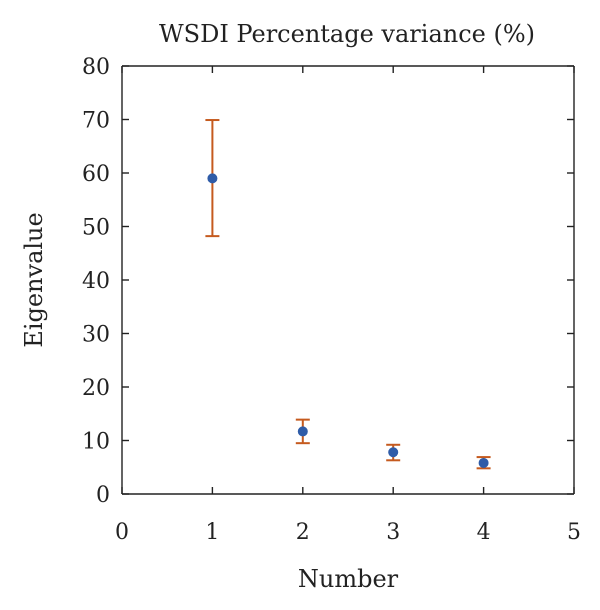 The height and width of the screenshot is (610, 600). Describe the element at coordinates (484, 532) in the screenshot. I see `x-tick-label: 4` at that location.